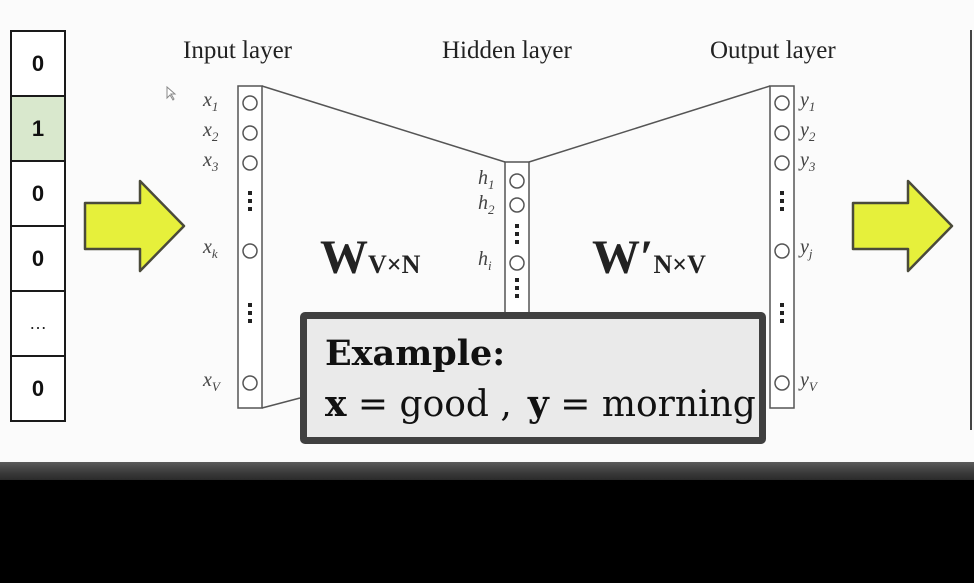 The width and height of the screenshot is (974, 583). I want to click on output-layer-title: Output layer, so click(773, 50).